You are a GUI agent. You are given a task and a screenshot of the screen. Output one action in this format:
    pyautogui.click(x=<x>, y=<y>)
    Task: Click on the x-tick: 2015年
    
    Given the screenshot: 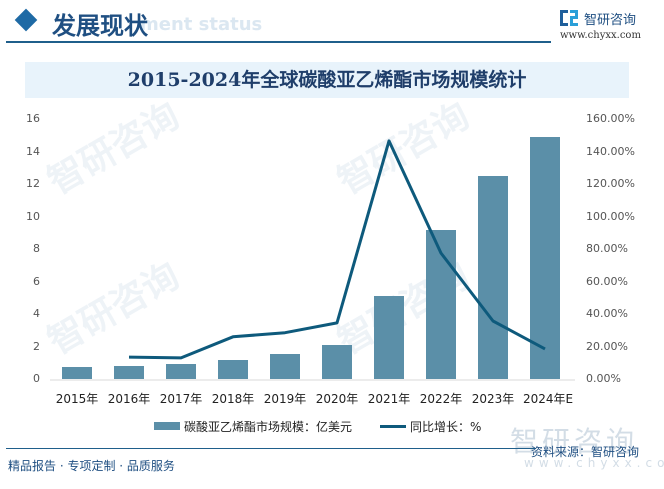 What is the action you would take?
    pyautogui.click(x=77, y=399)
    